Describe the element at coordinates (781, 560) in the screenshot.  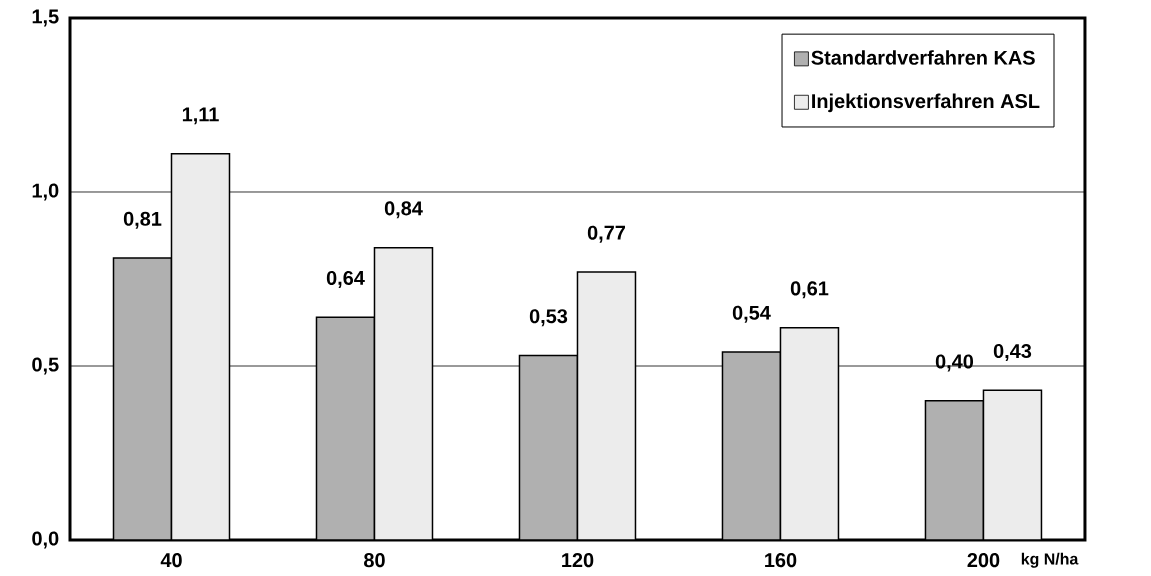
I see `x-tick-label: 160` at that location.